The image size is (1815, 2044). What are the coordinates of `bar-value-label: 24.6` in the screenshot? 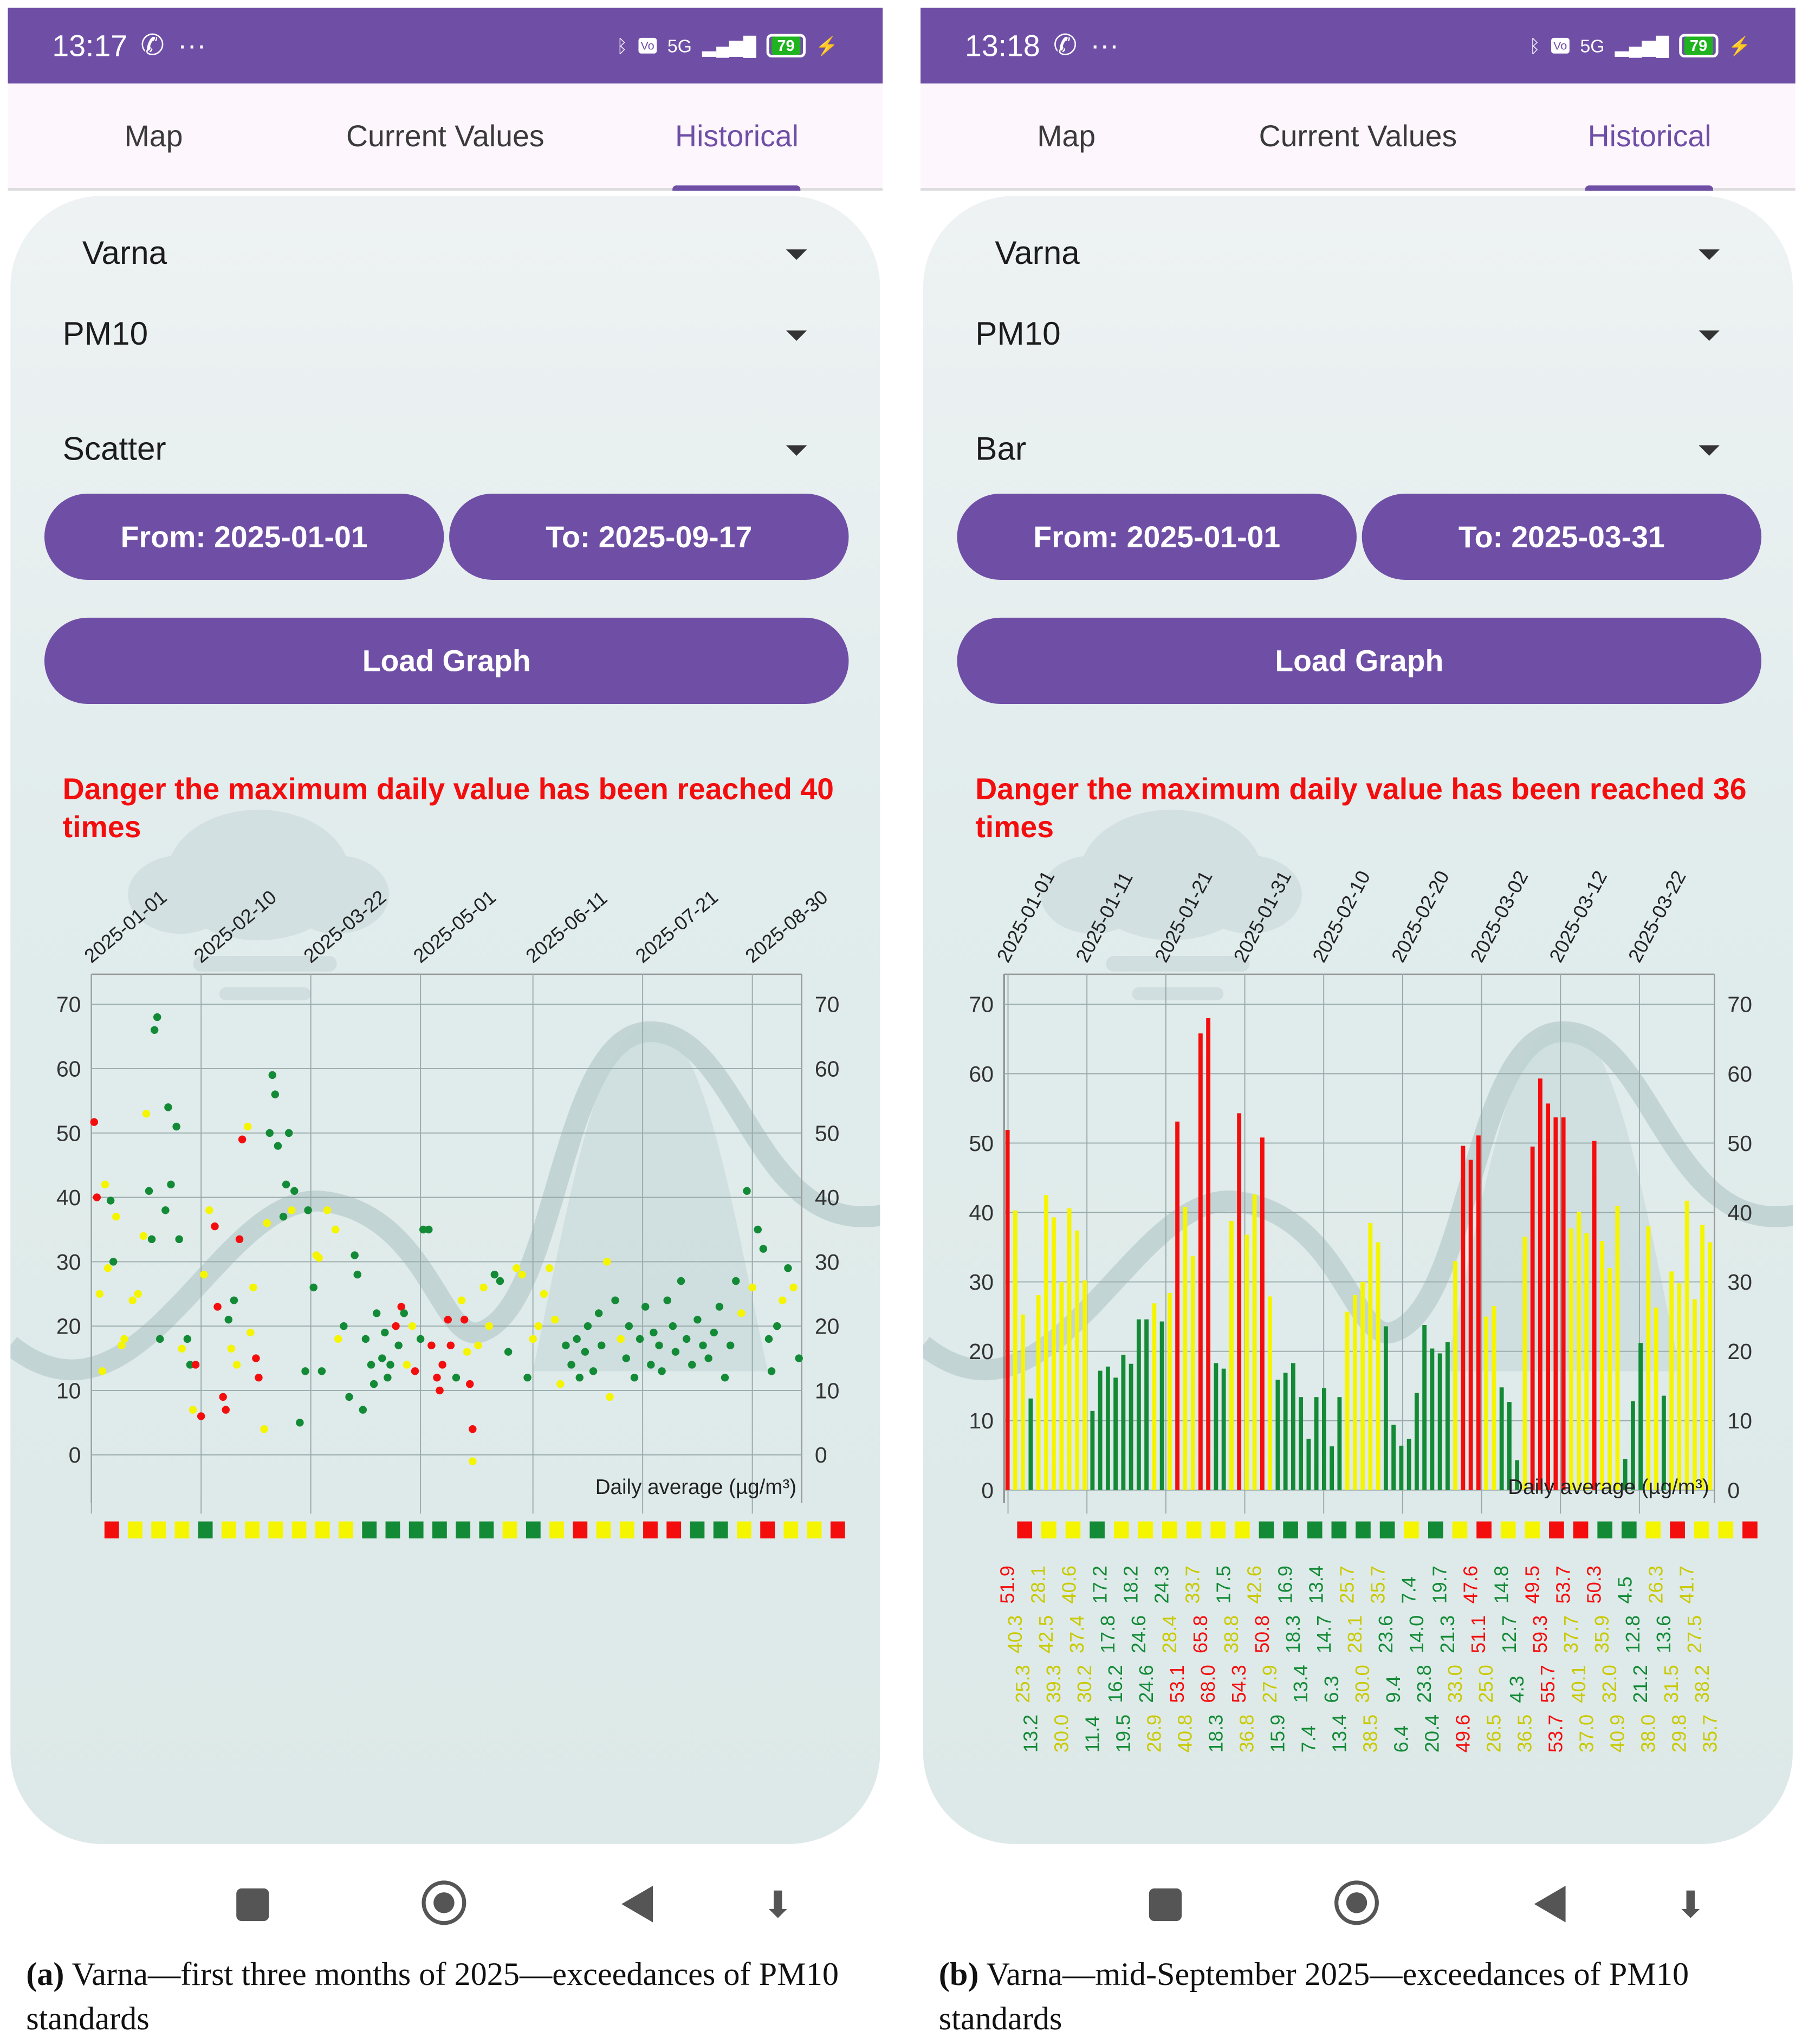 It's located at (1146, 1684).